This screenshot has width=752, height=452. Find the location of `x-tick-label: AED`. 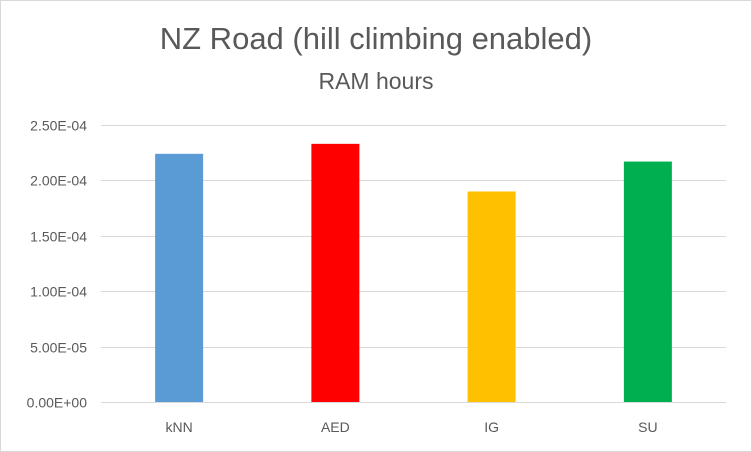

x-tick-label: AED is located at coordinates (335, 427).